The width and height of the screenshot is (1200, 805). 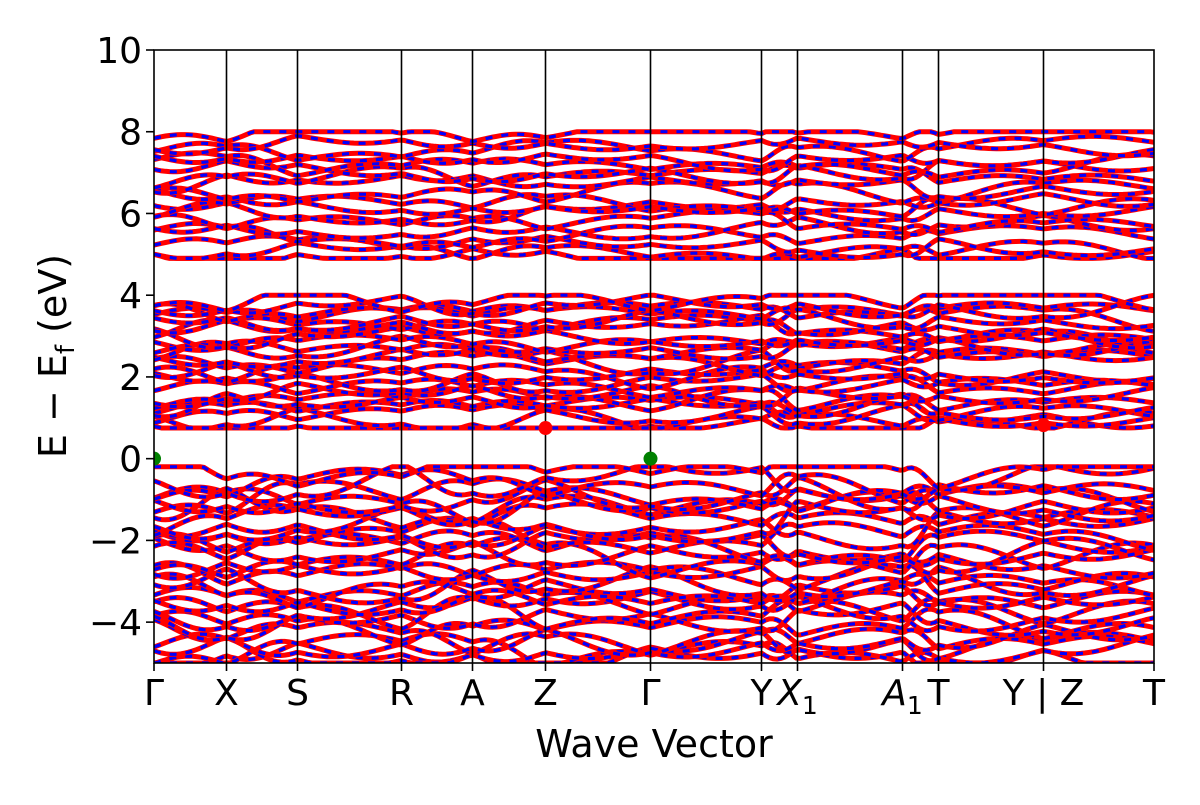 What do you see at coordinates (121, 337) in the screenshot?
I see `y-axis: −4 −2 0 2 4 6 8 10` at bounding box center [121, 337].